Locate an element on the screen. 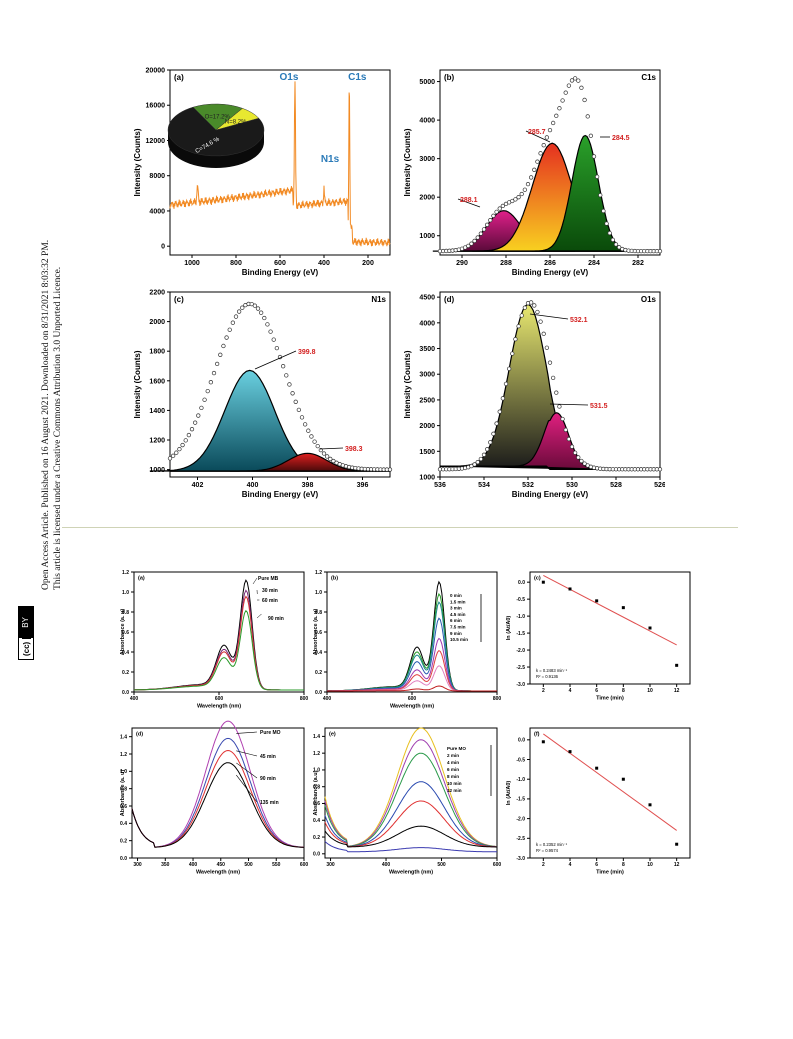 This screenshot has width=793, height=1039. y-tick-label: 0.4 is located at coordinates (316, 821).